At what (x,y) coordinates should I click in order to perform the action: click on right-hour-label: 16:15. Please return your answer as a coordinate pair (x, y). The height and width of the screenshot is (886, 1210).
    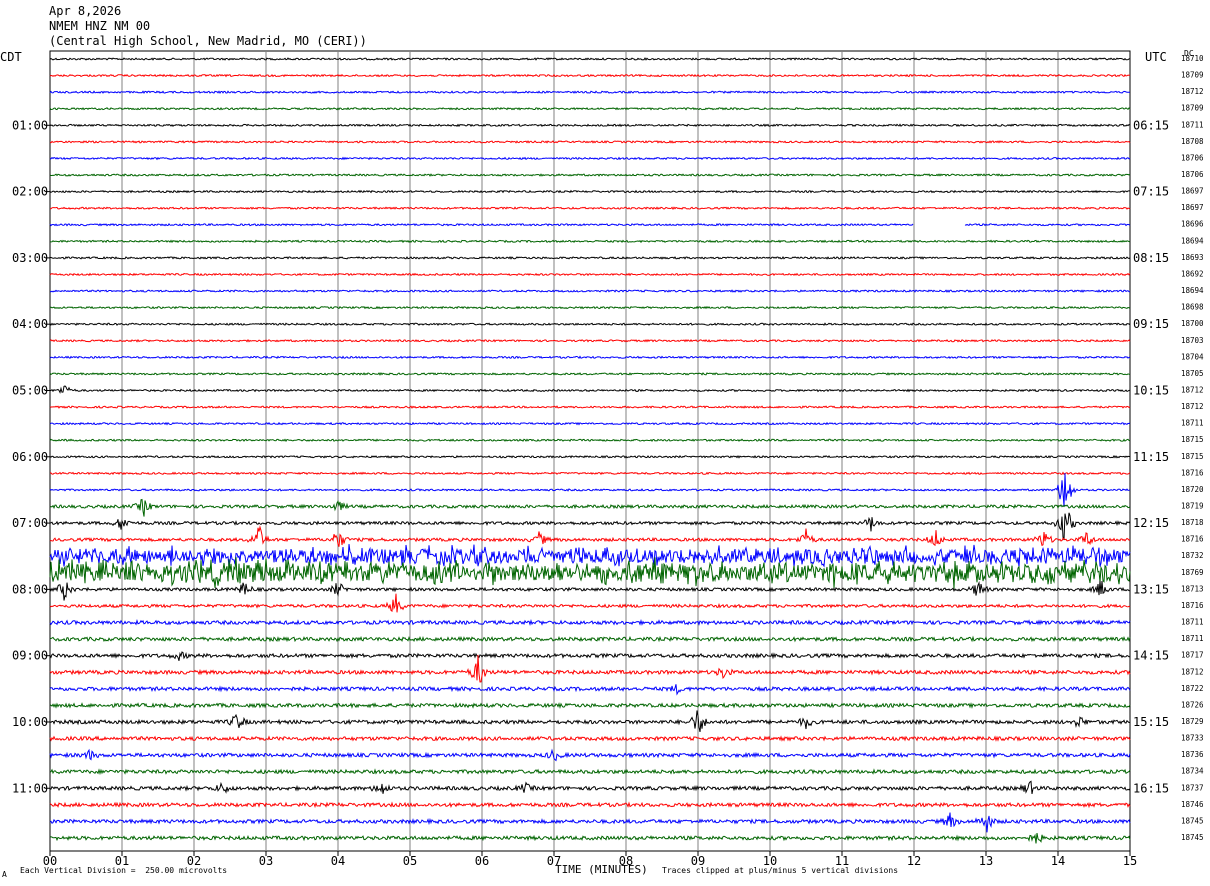
    Looking at the image, I should click on (1151, 788).